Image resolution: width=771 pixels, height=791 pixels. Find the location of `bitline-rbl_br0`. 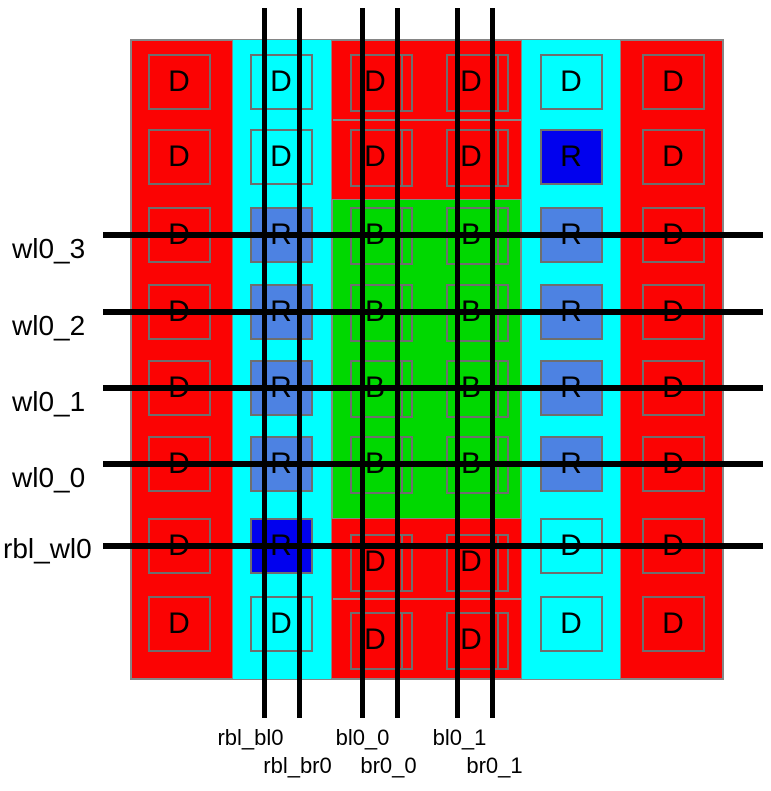

bitline-rbl_br0 is located at coordinates (299, 363).